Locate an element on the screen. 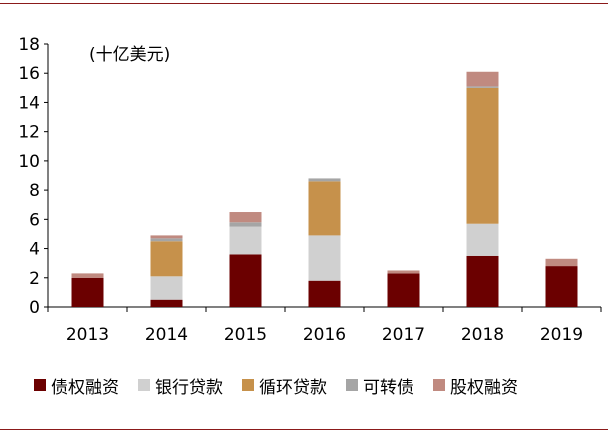 The height and width of the screenshot is (436, 608). y-tick-label: 12 is located at coordinates (29, 133).